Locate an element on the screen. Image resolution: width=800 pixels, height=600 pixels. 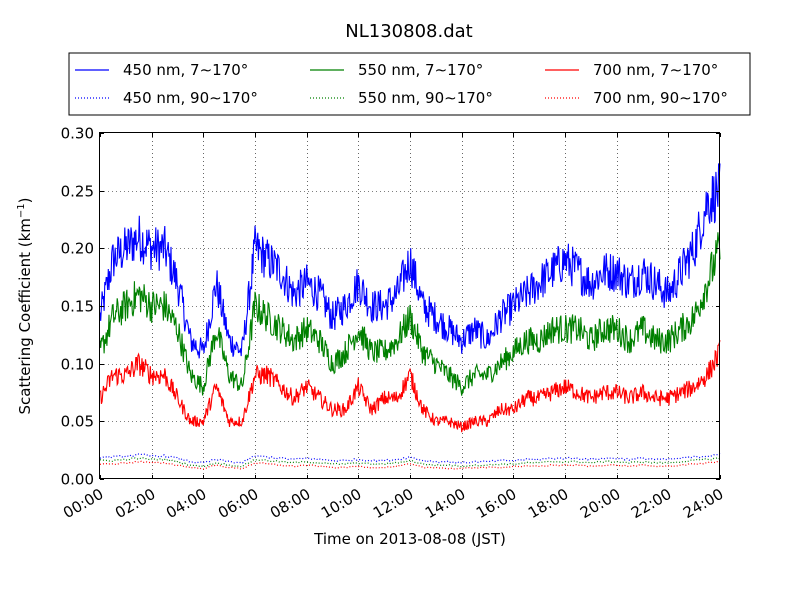
y-axis-label: Scattering Coefficient (km−1) is located at coordinates (25, 305).